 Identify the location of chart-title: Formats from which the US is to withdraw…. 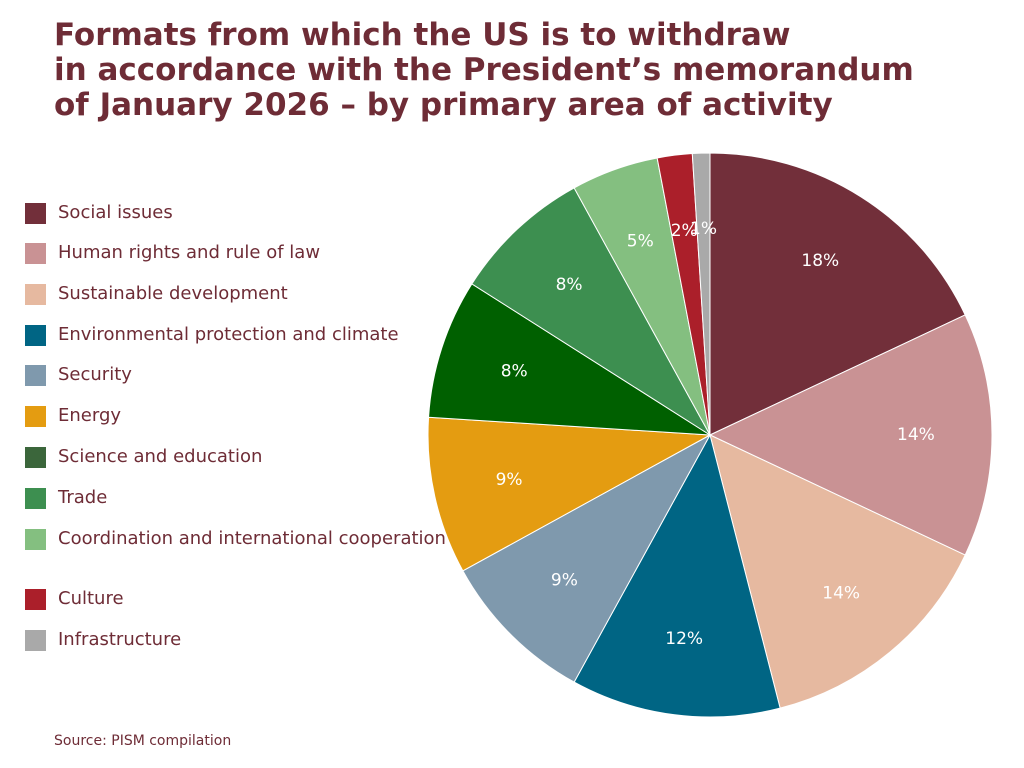
(524, 70).